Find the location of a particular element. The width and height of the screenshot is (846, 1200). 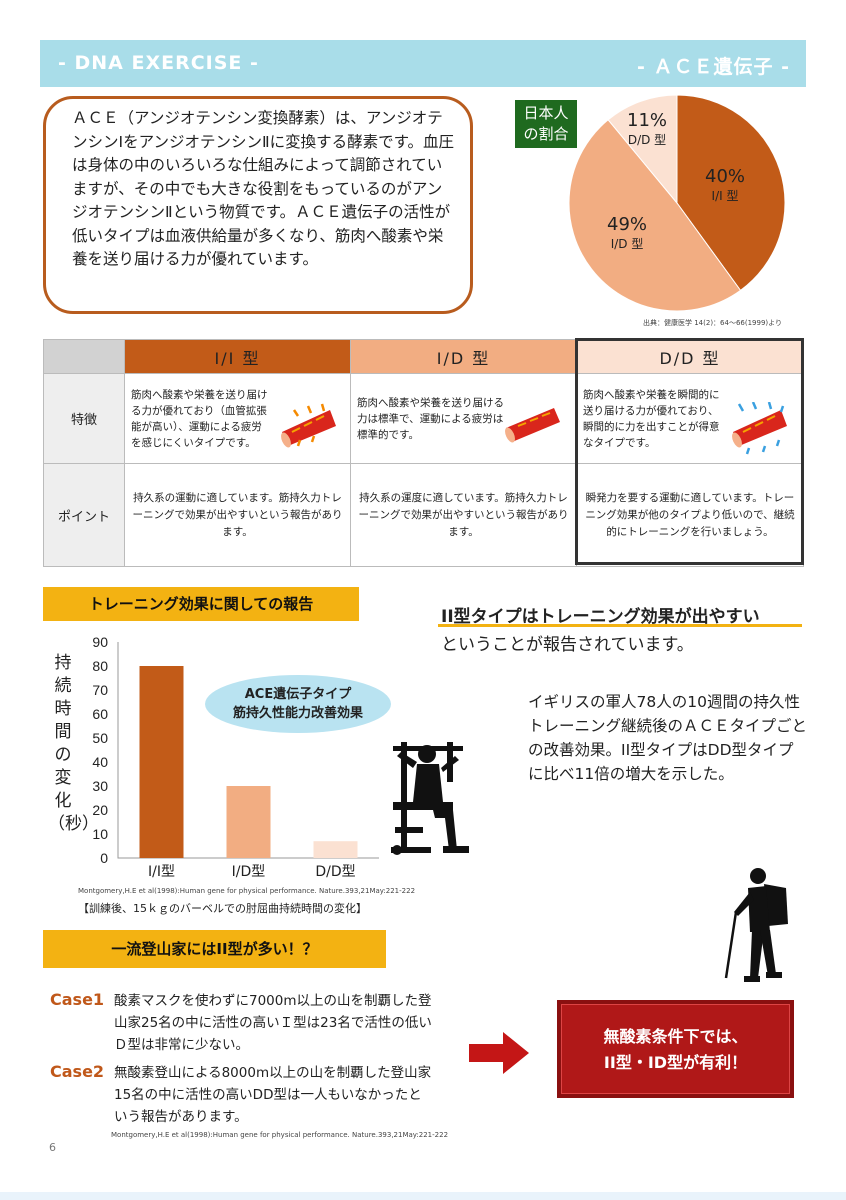

conclusion-line1: 無酸素条件下では、 is located at coordinates (675, 1036).